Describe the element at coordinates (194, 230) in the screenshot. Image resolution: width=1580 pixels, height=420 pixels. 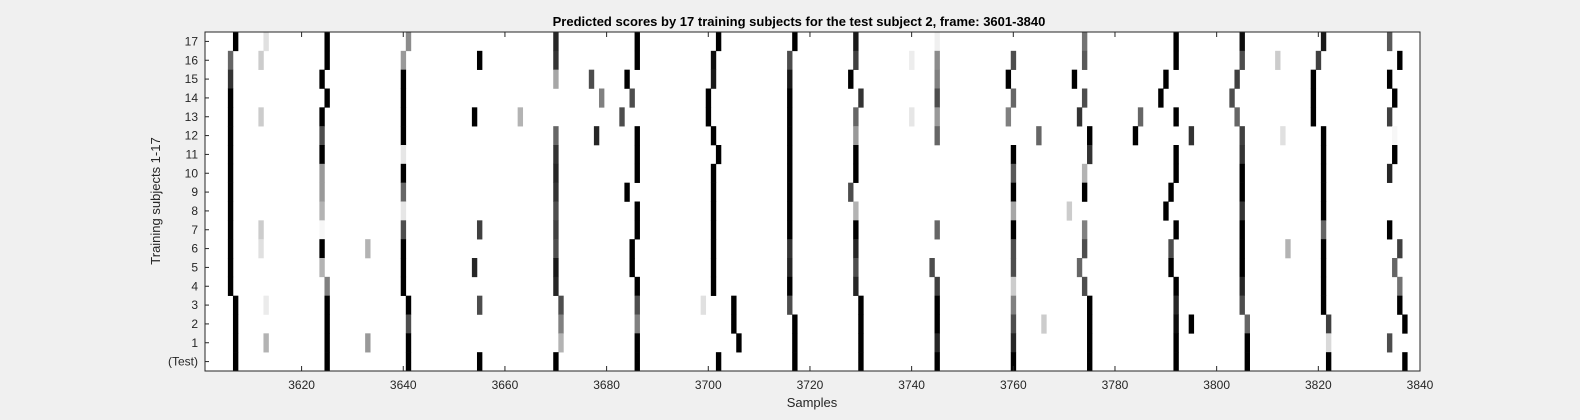
I see `y-tick-label: 7` at that location.